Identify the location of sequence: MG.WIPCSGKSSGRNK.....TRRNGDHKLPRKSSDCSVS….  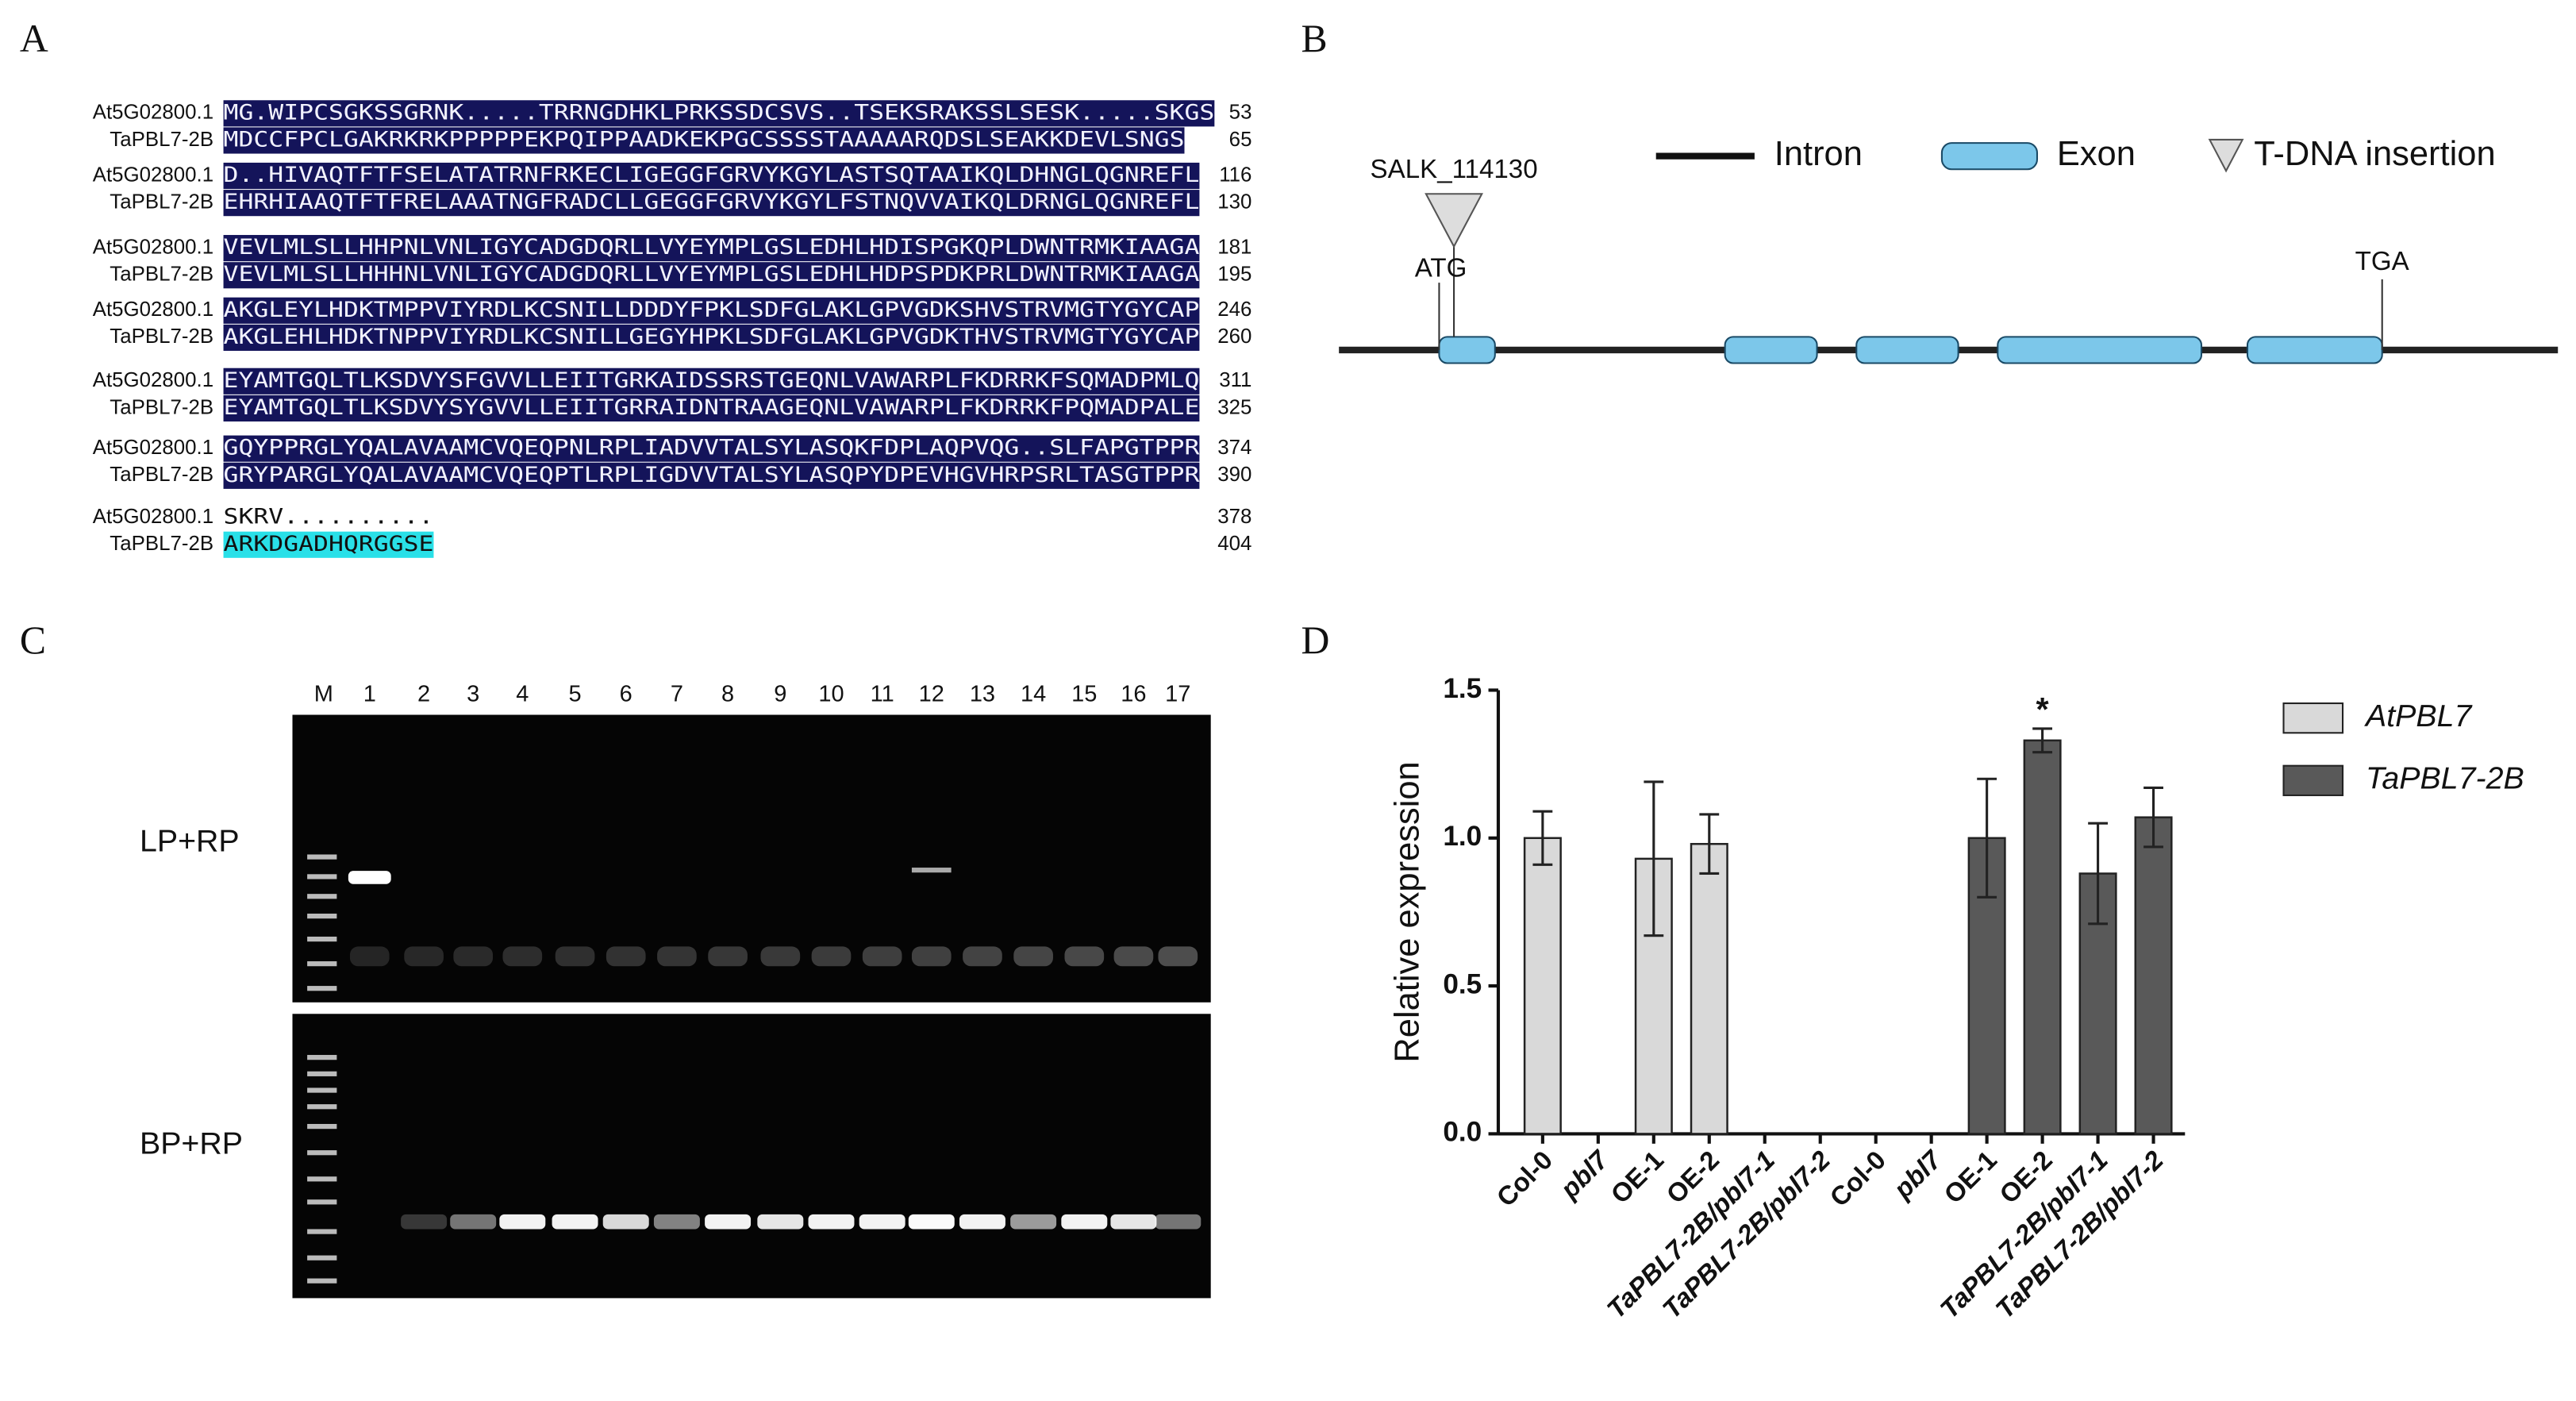
(719, 112).